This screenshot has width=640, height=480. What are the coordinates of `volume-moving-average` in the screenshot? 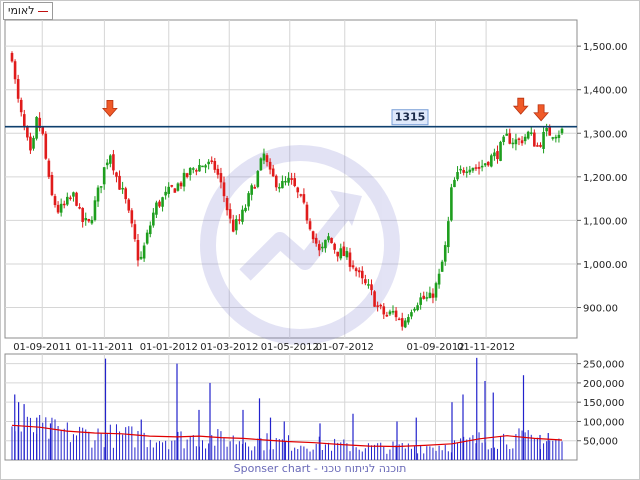 It's located at (287, 436).